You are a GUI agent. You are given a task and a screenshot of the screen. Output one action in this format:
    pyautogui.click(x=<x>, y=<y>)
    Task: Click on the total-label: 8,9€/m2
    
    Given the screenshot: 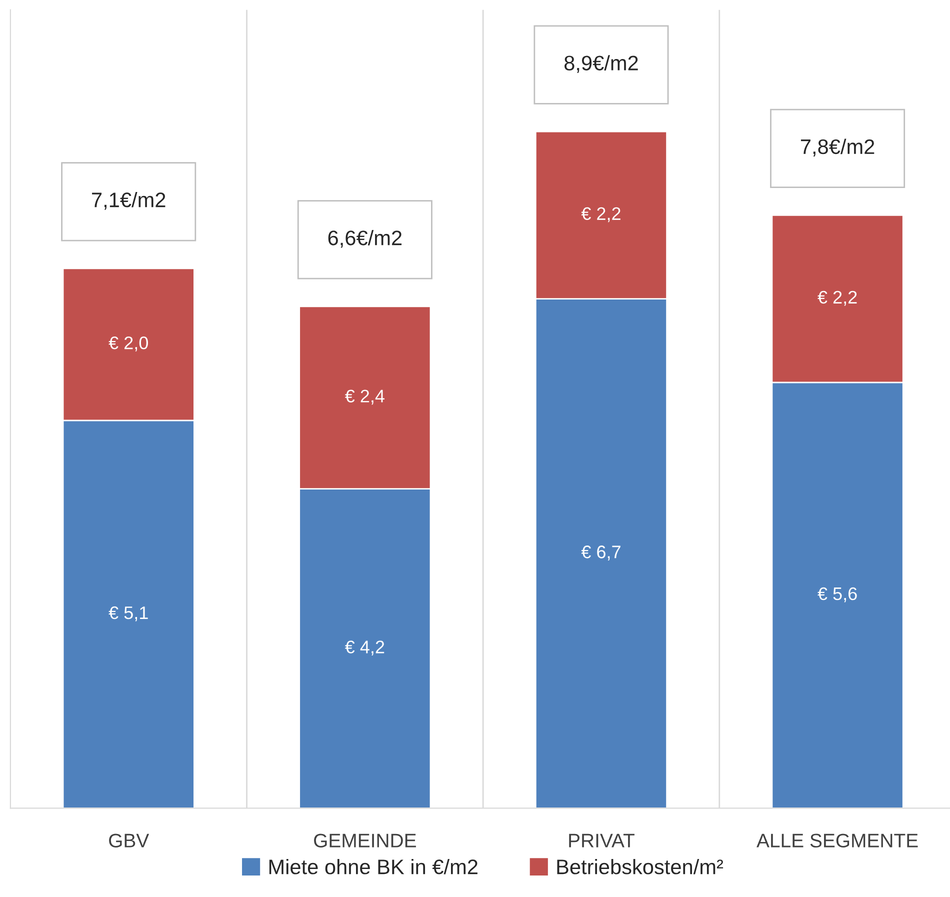 What is the action you would take?
    pyautogui.click(x=601, y=64)
    